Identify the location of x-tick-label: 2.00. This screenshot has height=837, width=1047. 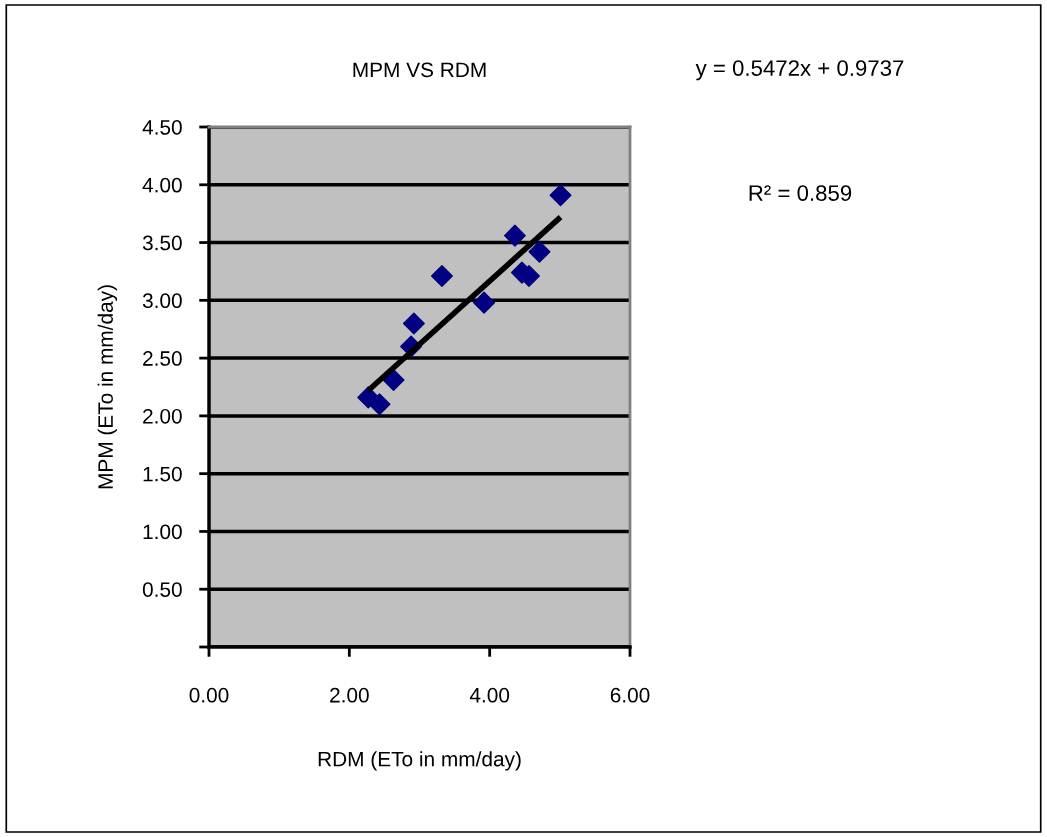
(349, 695).